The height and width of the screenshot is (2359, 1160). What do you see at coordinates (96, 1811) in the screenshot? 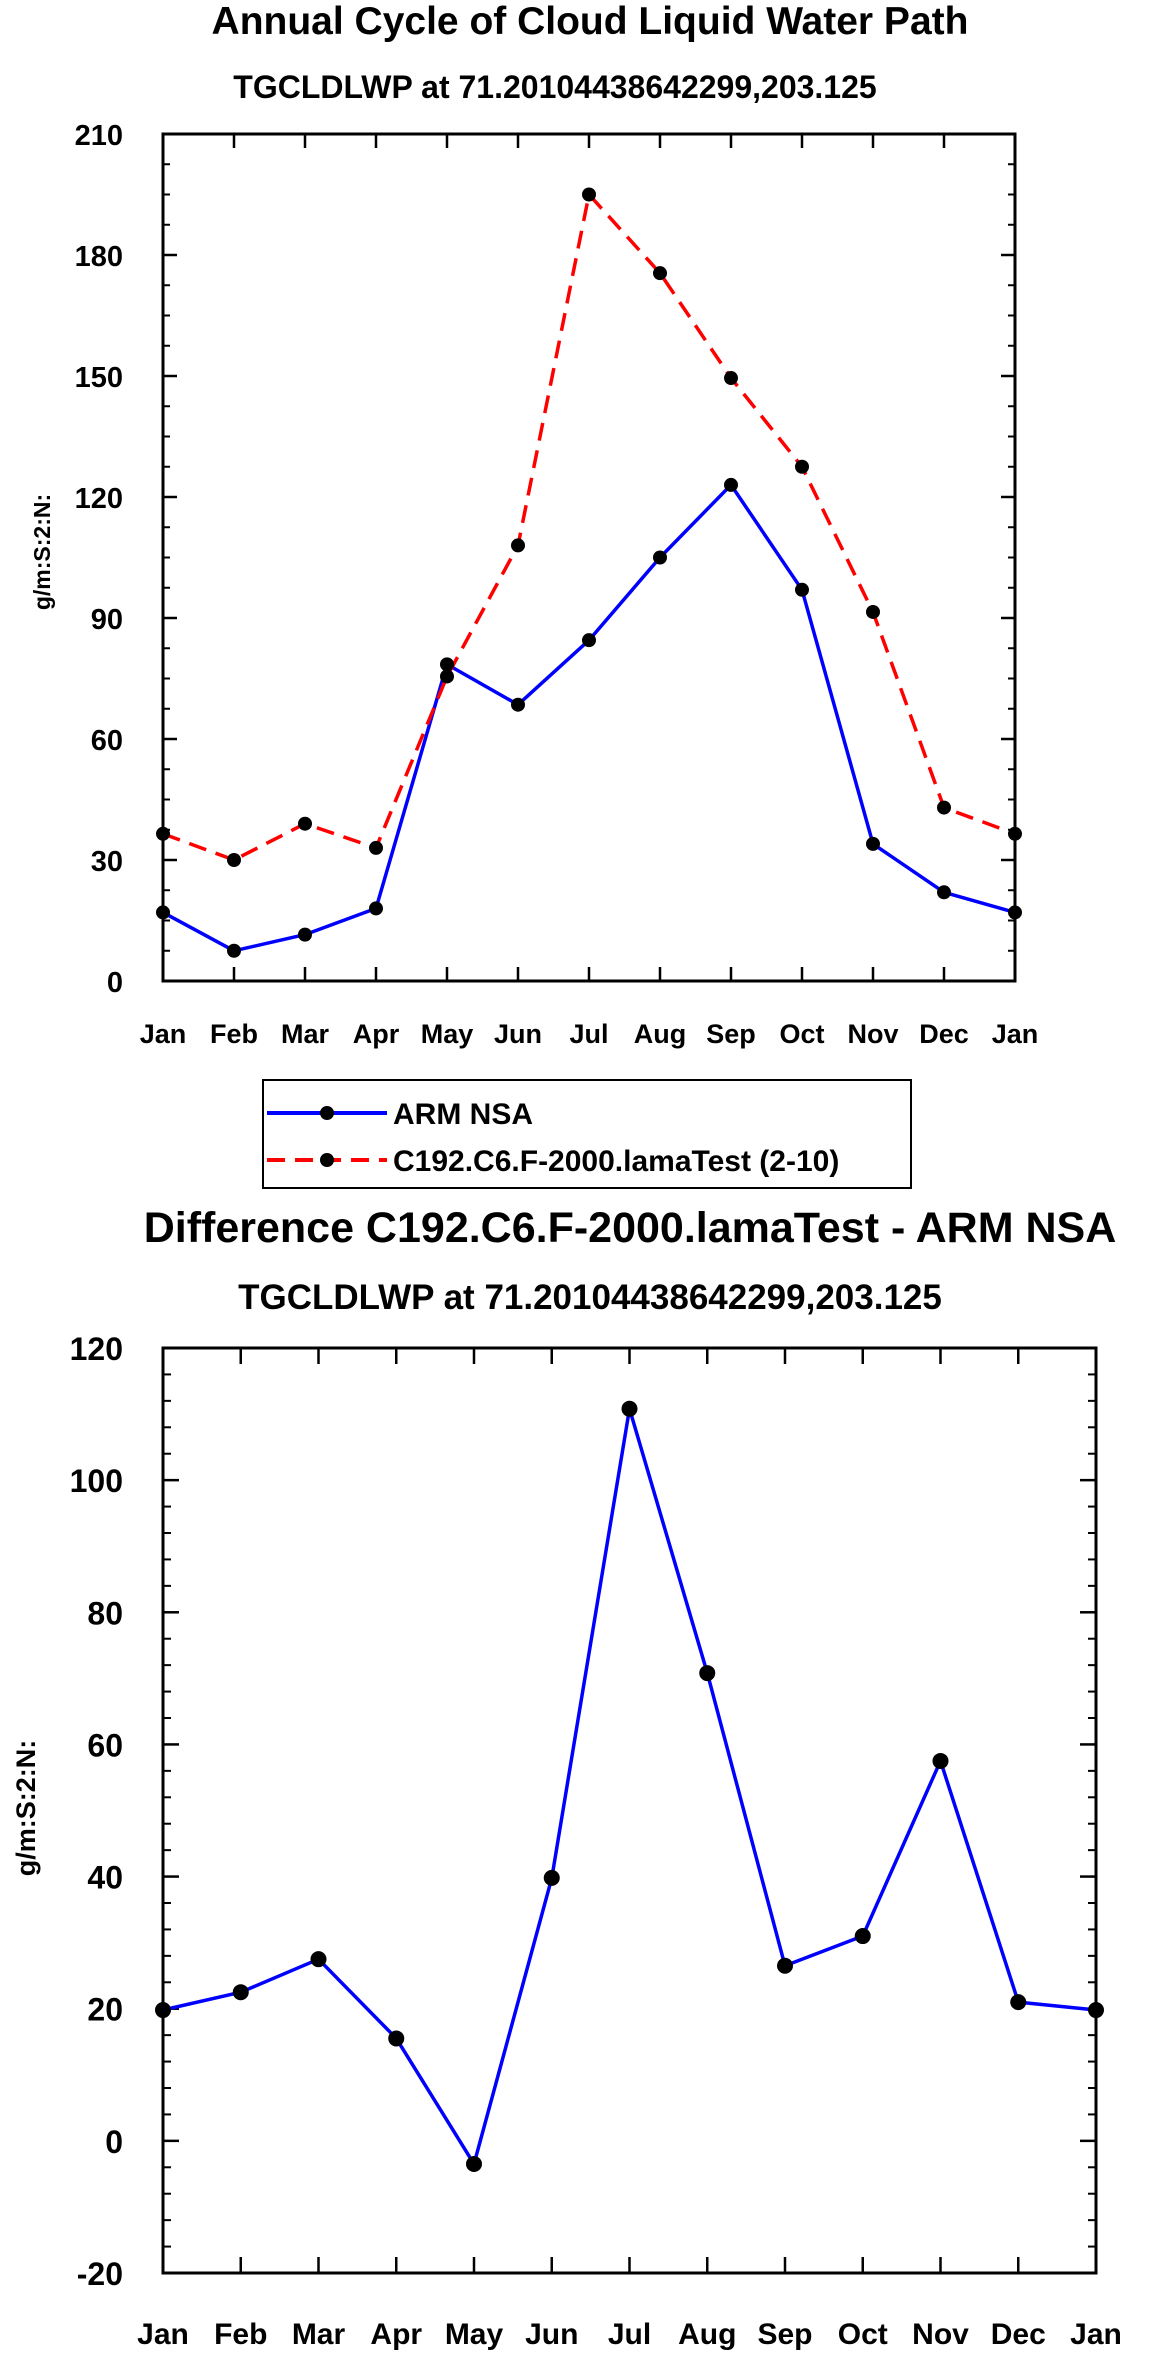
I see `y-tick-labels: -20 0 20 40 60 80 100 120` at bounding box center [96, 1811].